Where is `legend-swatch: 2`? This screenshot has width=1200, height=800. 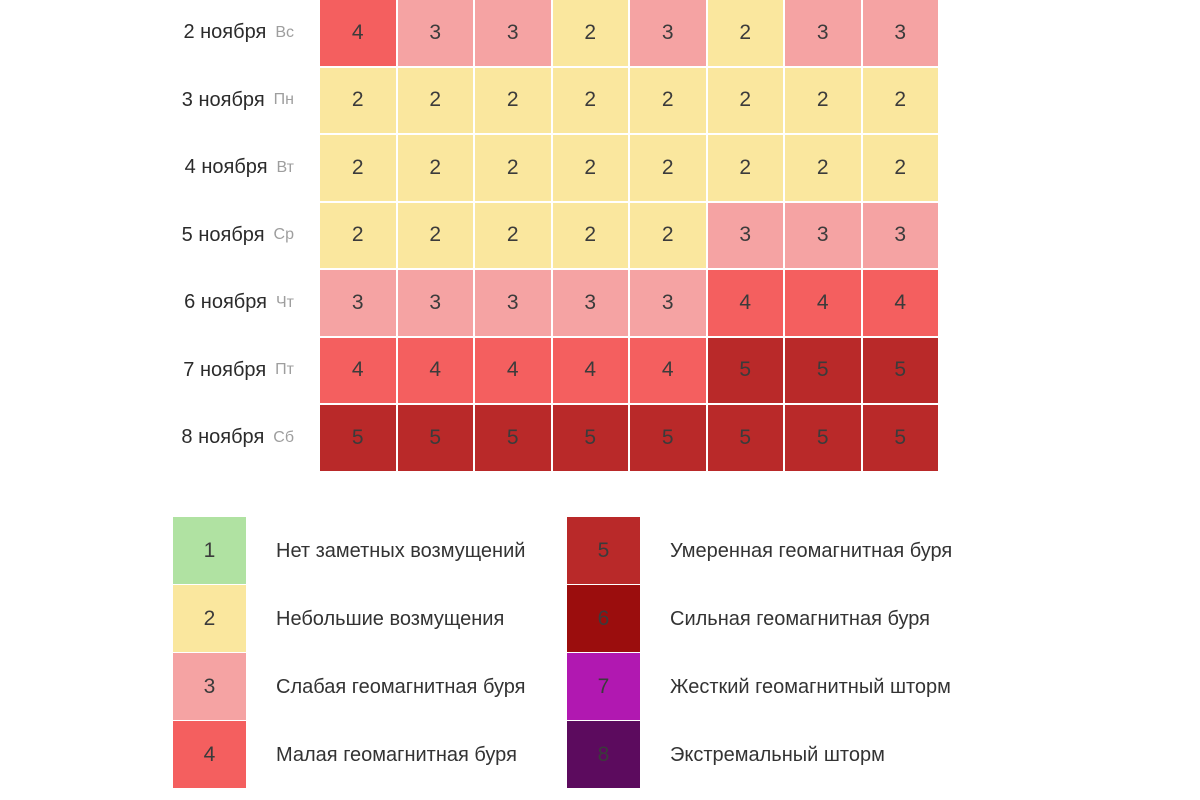
legend-swatch: 2 is located at coordinates (209, 618).